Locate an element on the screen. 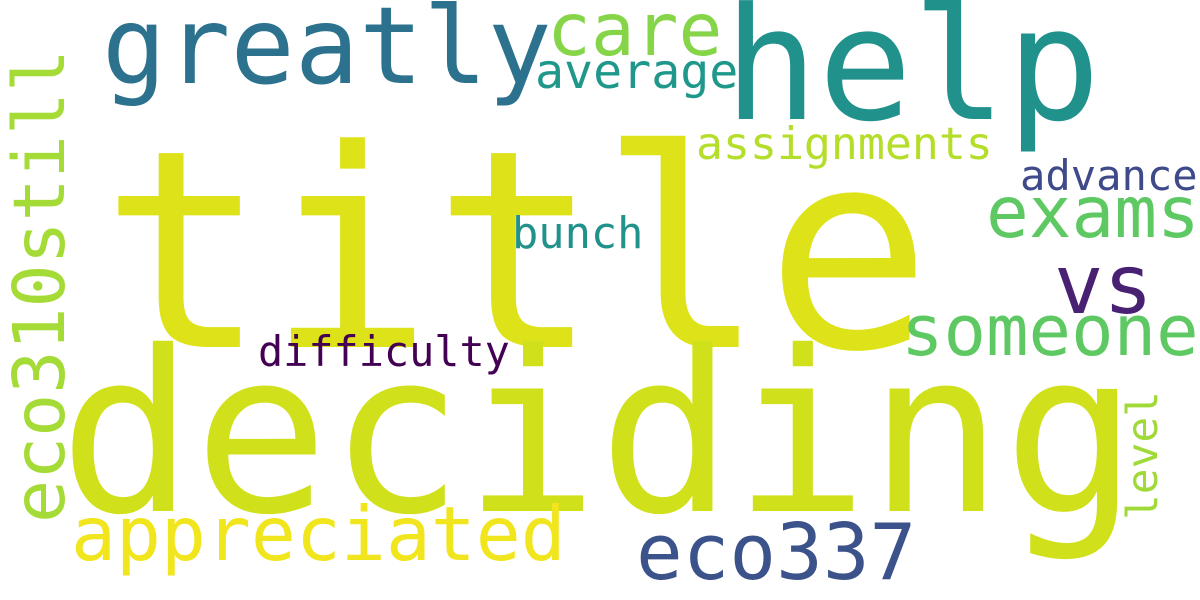 The width and height of the screenshot is (1200, 600). word-bunch: bunch is located at coordinates (578, 234).